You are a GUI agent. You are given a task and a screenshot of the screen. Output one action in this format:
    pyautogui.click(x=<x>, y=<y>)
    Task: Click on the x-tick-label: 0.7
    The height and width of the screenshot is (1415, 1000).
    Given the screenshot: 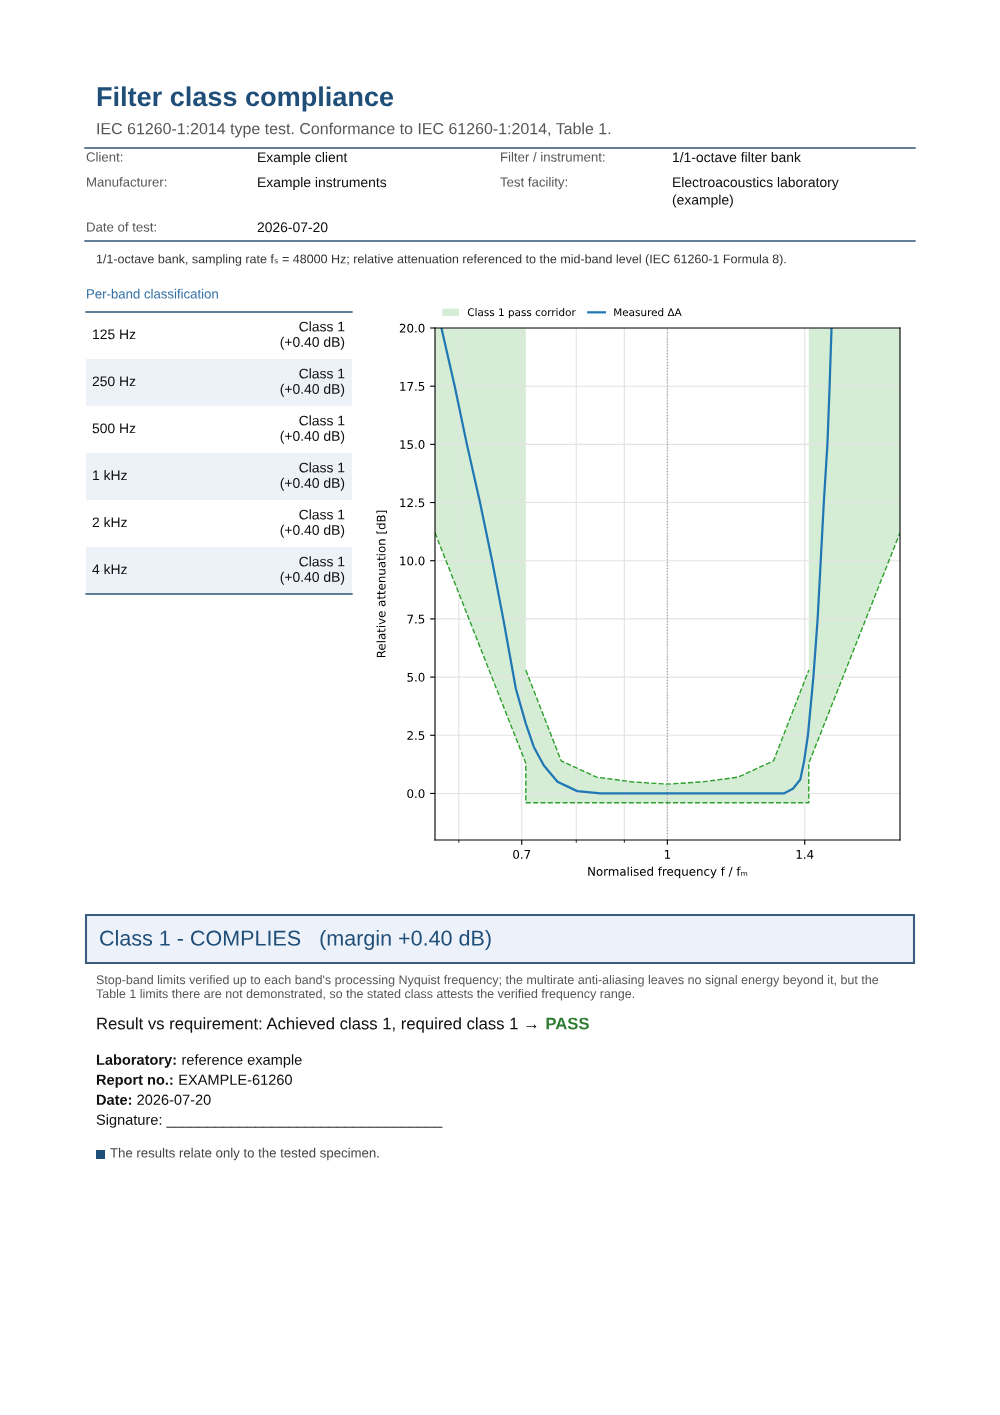 What is the action you would take?
    pyautogui.click(x=522, y=854)
    